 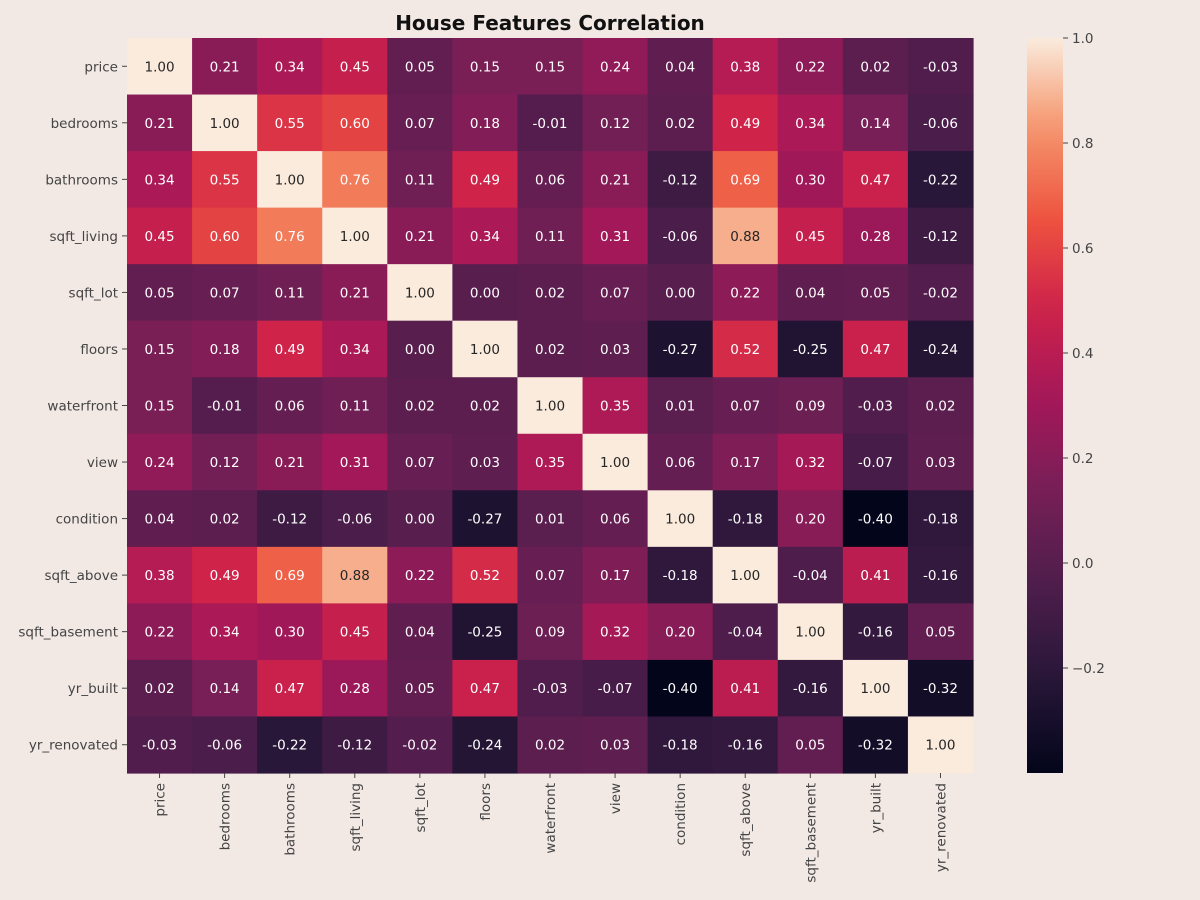 What do you see at coordinates (224, 746) in the screenshot?
I see `cell-value-label: -0.06` at bounding box center [224, 746].